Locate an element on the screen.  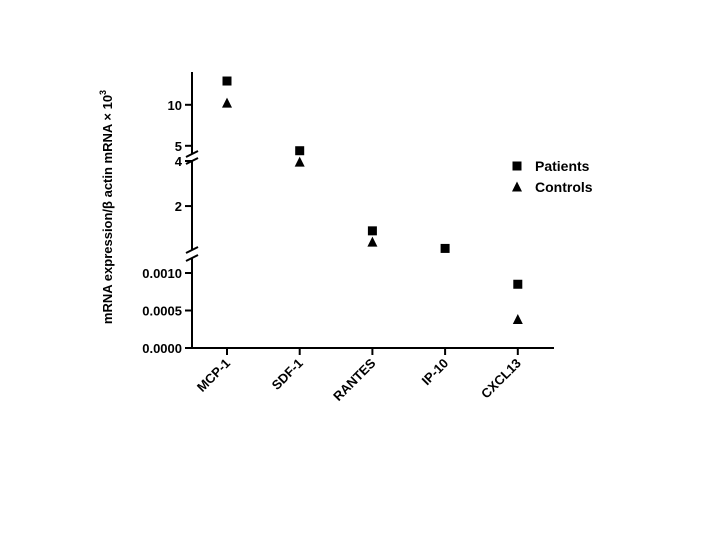
controls-point-rantes is located at coordinates (372, 241).